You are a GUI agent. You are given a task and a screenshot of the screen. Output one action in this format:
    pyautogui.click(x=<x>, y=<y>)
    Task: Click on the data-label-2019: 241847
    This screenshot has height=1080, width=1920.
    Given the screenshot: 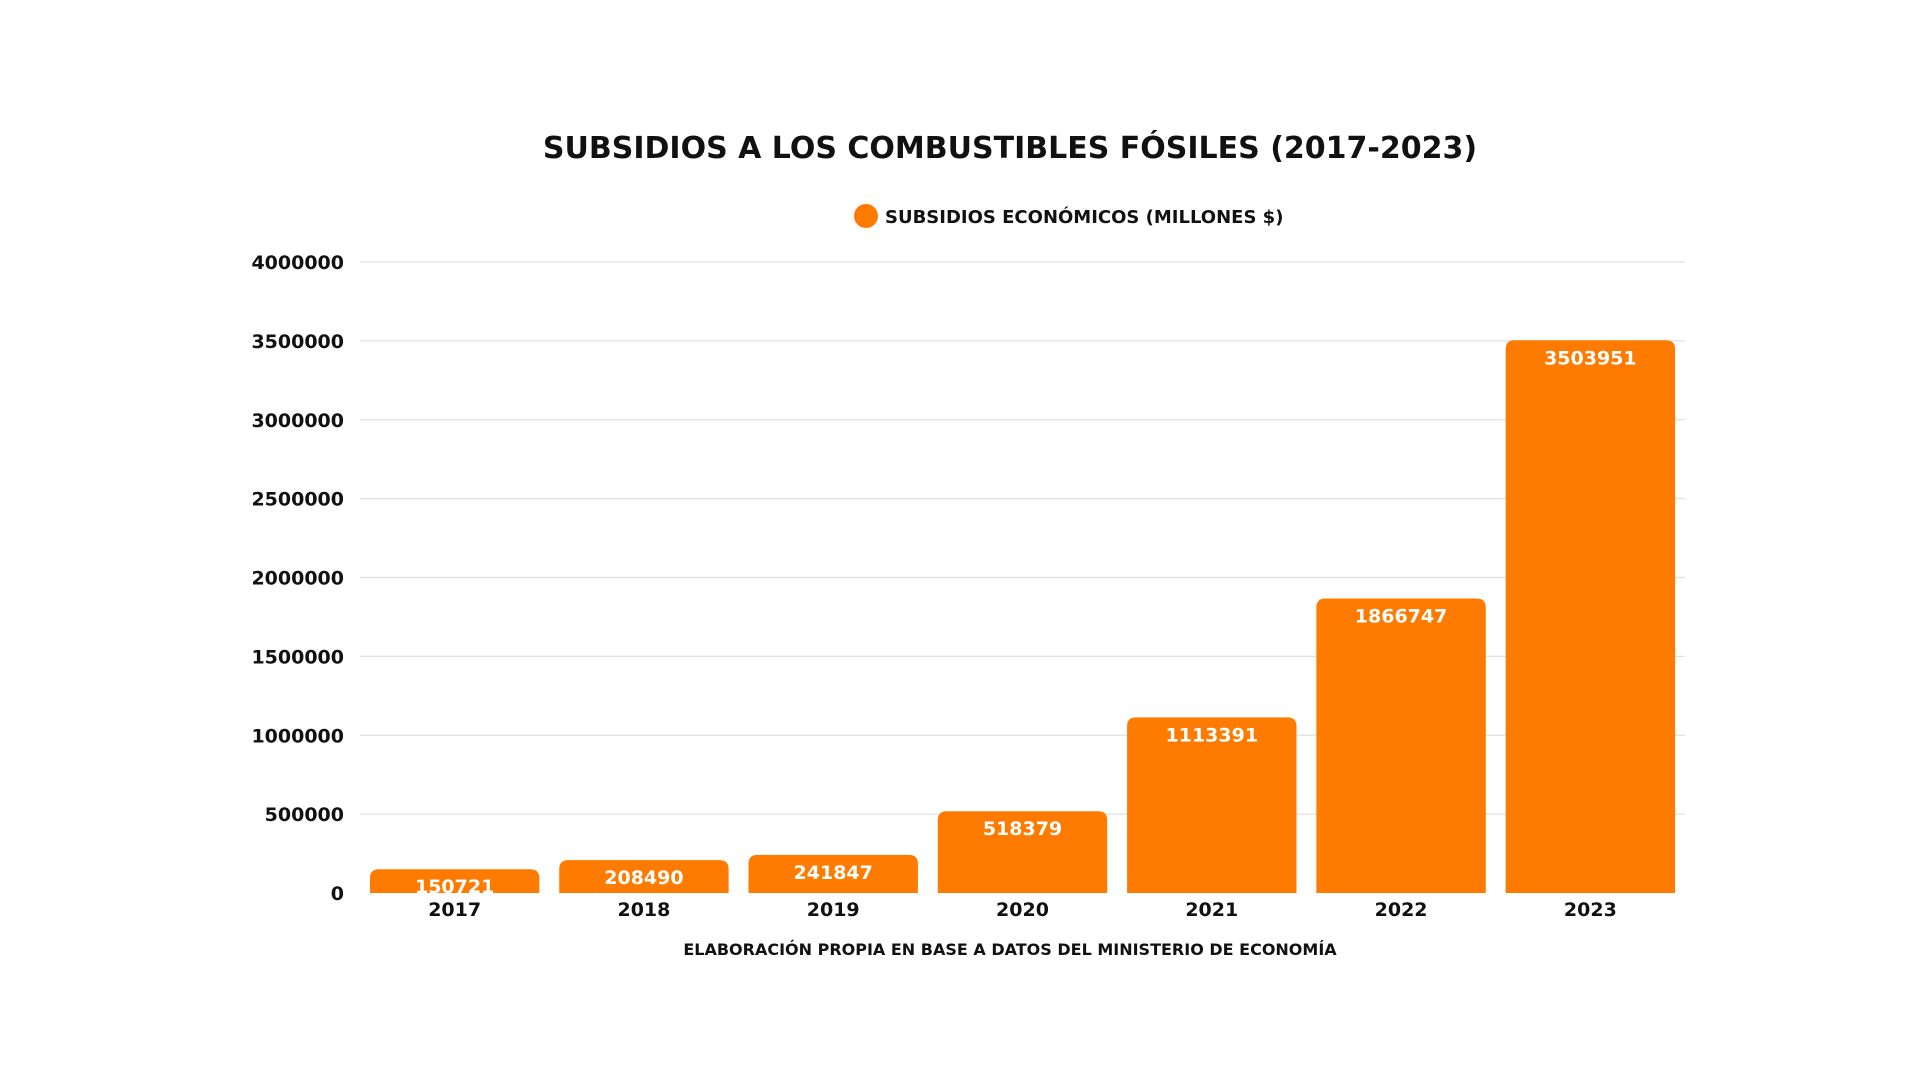 What is the action you would take?
    pyautogui.click(x=833, y=873)
    